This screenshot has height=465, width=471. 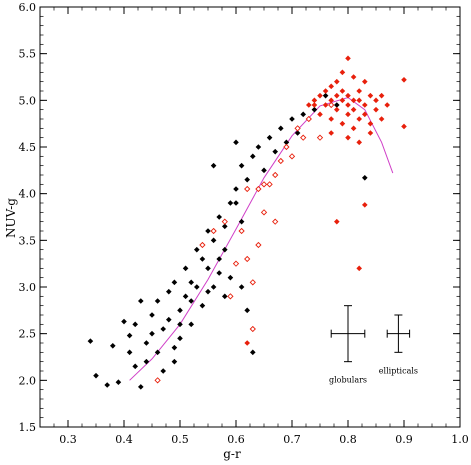 What do you see at coordinates (28, 54) in the screenshot?
I see `y-tick-label: 5.5` at bounding box center [28, 54].